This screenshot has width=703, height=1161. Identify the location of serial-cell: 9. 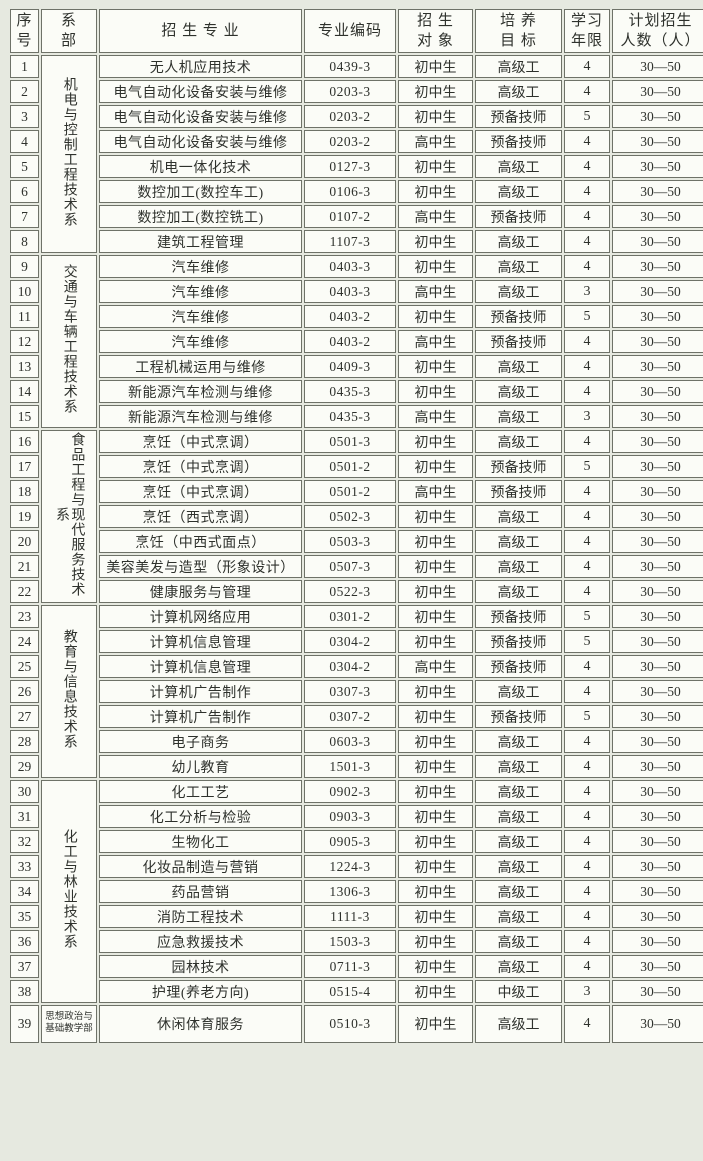
(24, 266).